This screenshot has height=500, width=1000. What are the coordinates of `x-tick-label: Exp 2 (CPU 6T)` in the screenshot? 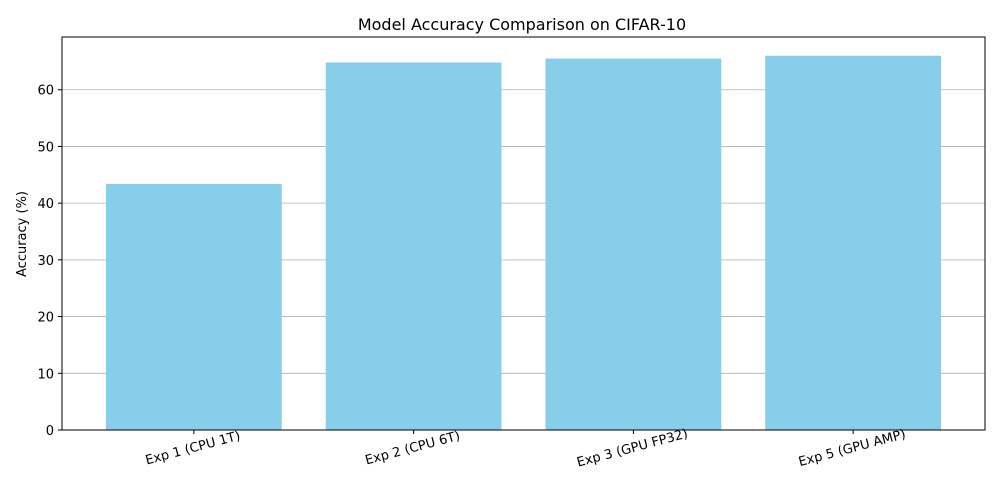 It's located at (413, 449).